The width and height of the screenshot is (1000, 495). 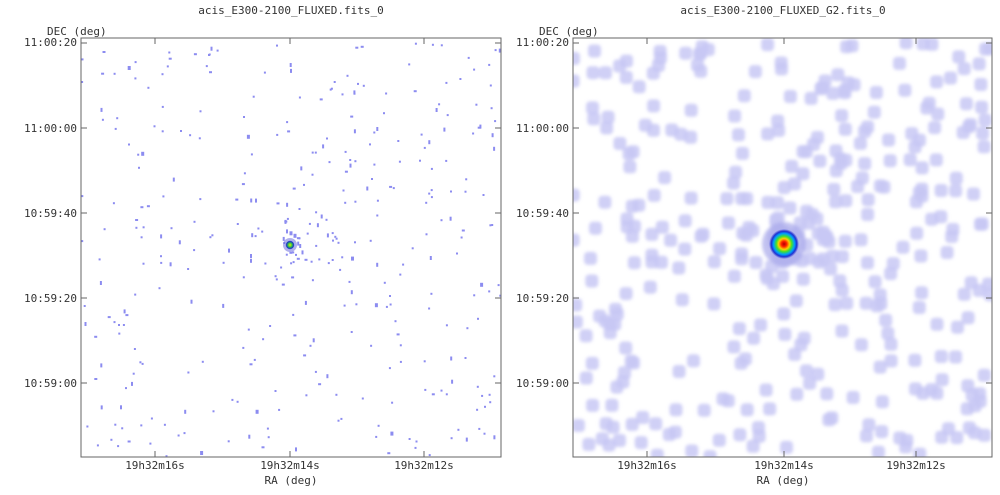 I want to click on source-cluster, so click(x=290, y=245).